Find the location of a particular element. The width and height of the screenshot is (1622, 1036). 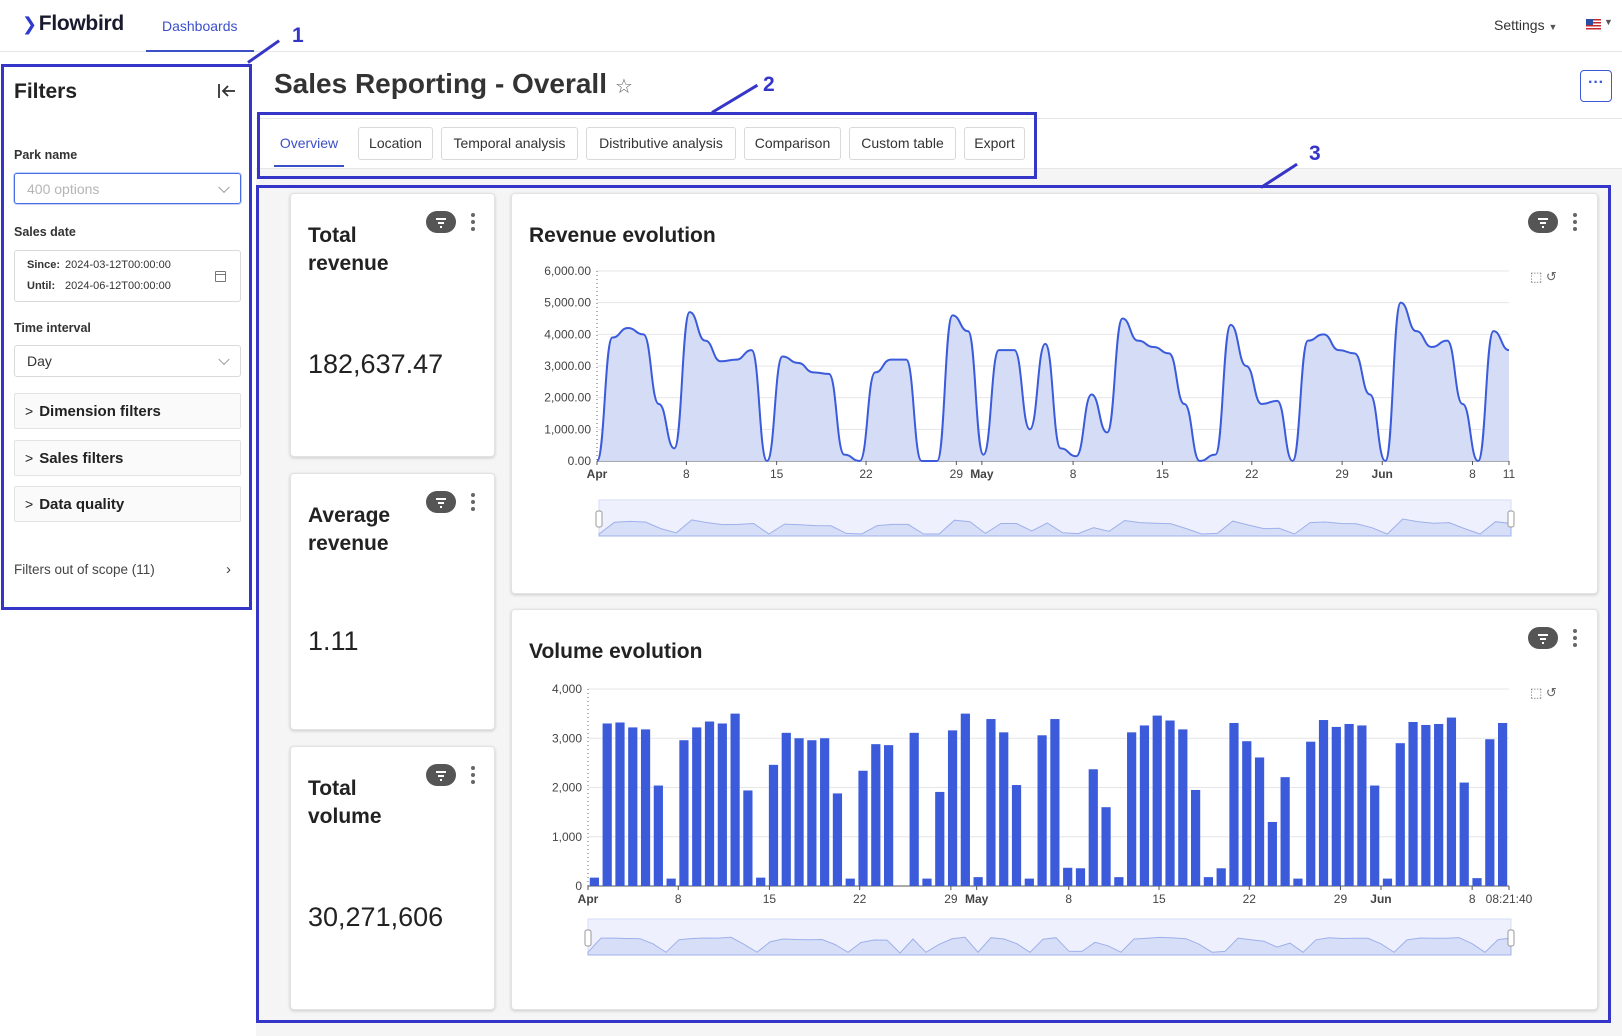

since-value: 2024-03-12T00:00:00 is located at coordinates (118, 265).